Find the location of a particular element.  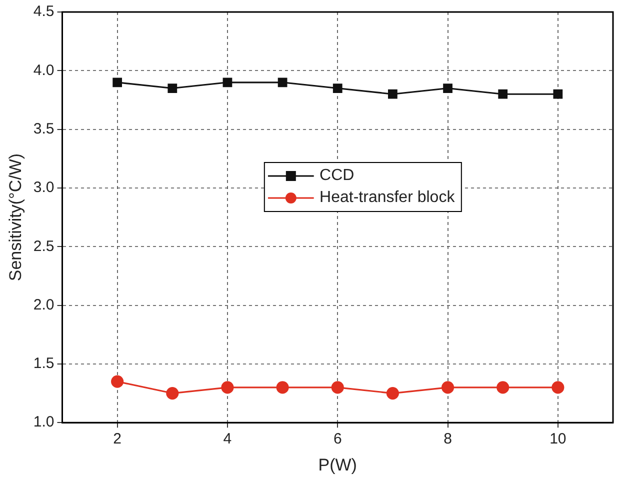

x-axis-title: P(W) is located at coordinates (337, 464).